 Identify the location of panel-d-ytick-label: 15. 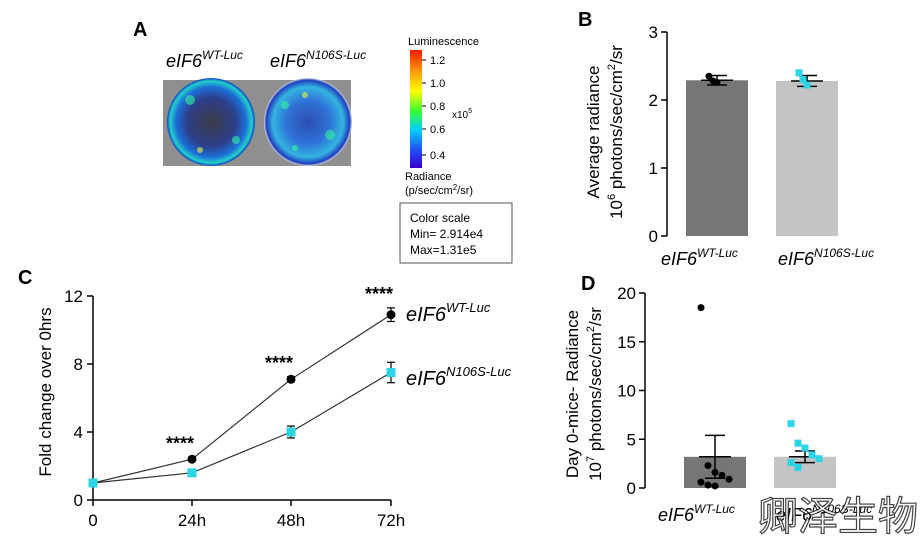
(626, 342).